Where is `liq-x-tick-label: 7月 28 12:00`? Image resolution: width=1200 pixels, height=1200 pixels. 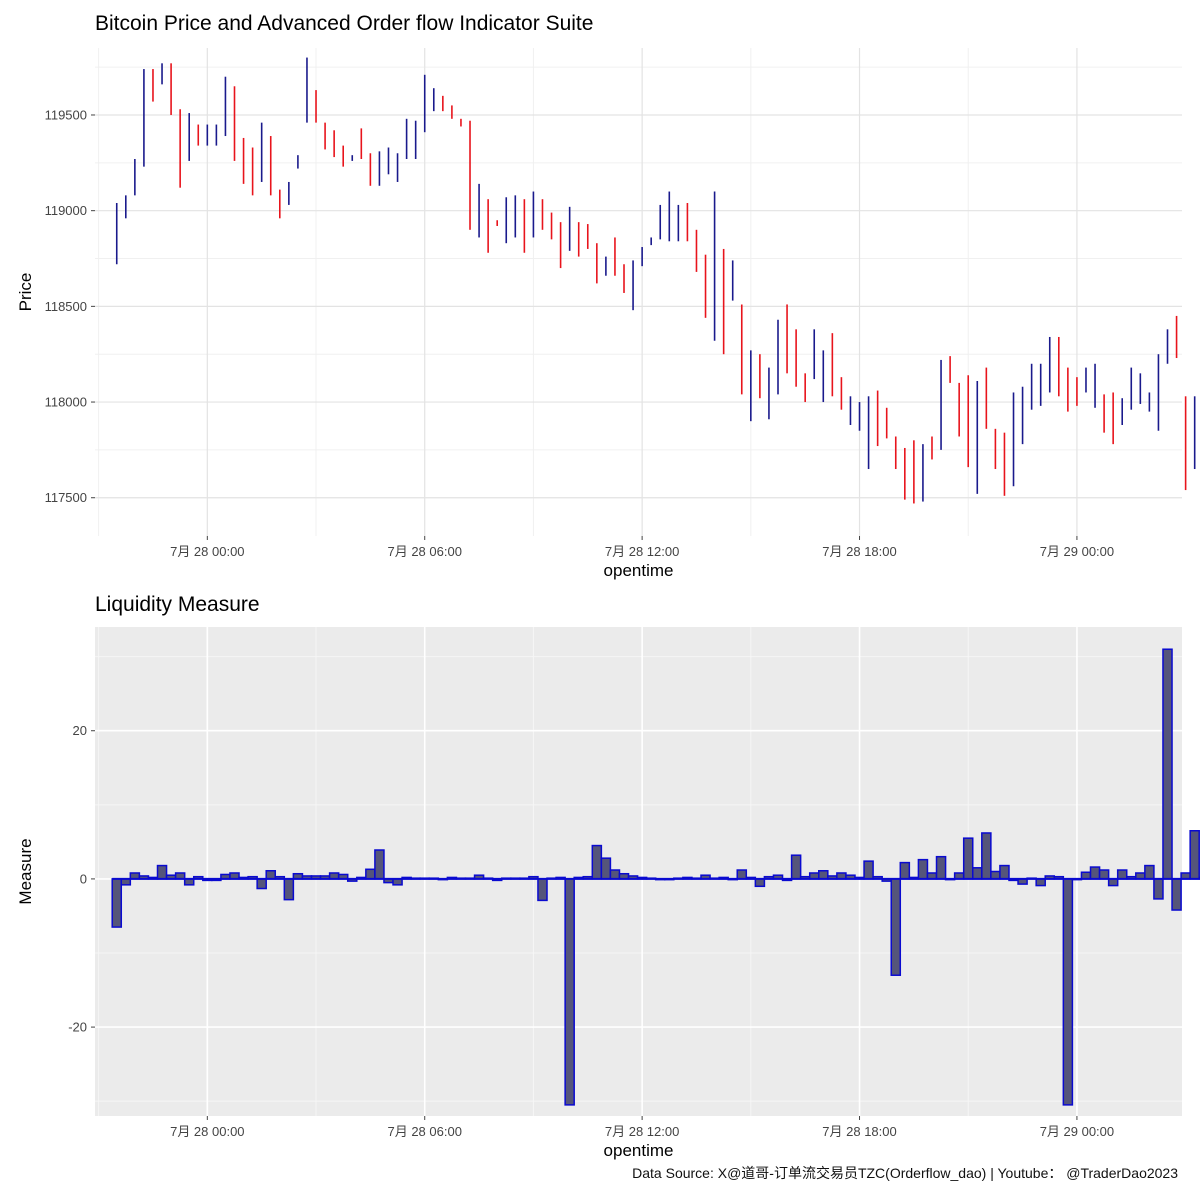 liq-x-tick-label: 7月 28 12:00 is located at coordinates (642, 1131).